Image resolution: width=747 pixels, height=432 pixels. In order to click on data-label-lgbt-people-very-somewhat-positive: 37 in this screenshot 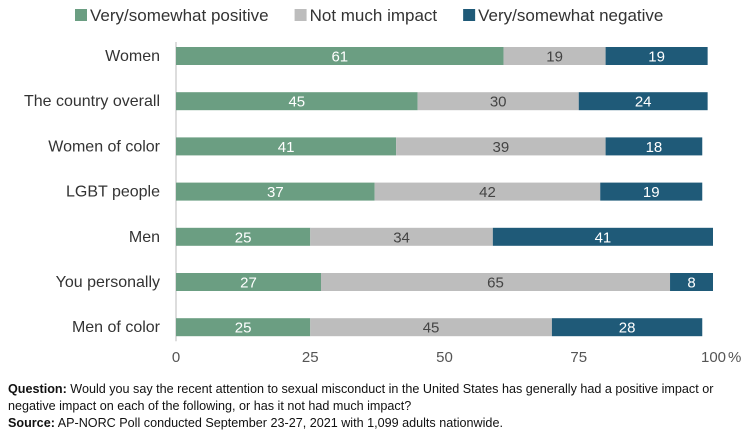, I will do `click(275, 192)`.